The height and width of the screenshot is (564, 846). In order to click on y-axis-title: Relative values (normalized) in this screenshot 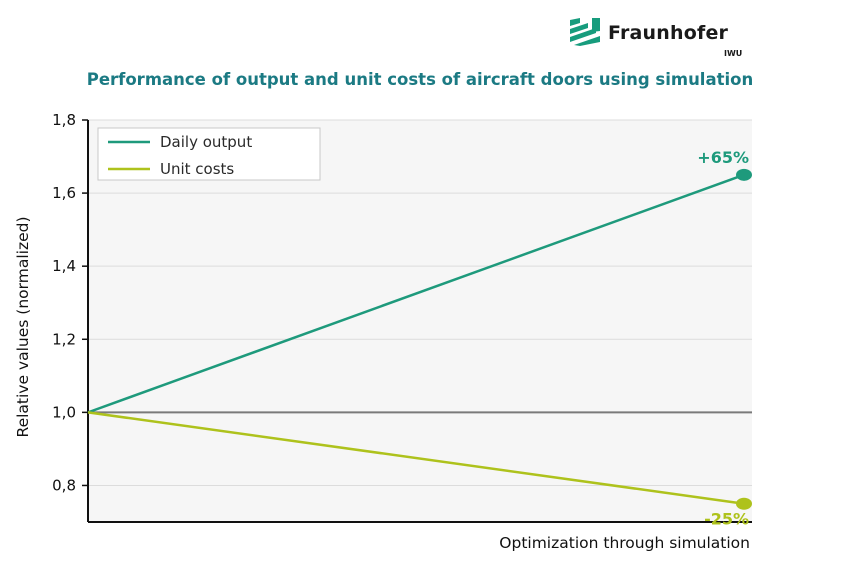, I will do `click(23, 327)`.